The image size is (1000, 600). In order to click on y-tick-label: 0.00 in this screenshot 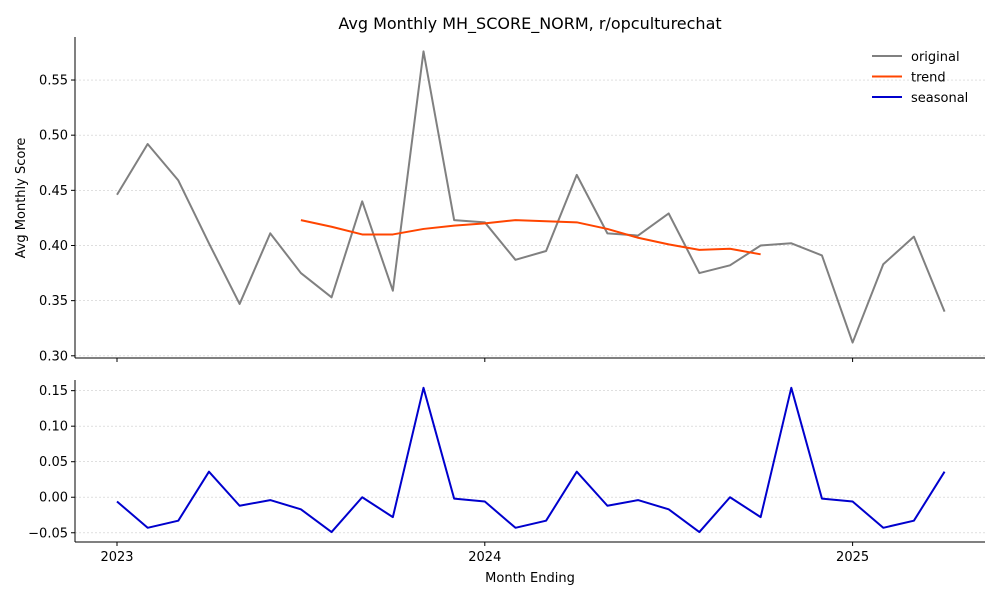, I will do `click(53, 498)`.